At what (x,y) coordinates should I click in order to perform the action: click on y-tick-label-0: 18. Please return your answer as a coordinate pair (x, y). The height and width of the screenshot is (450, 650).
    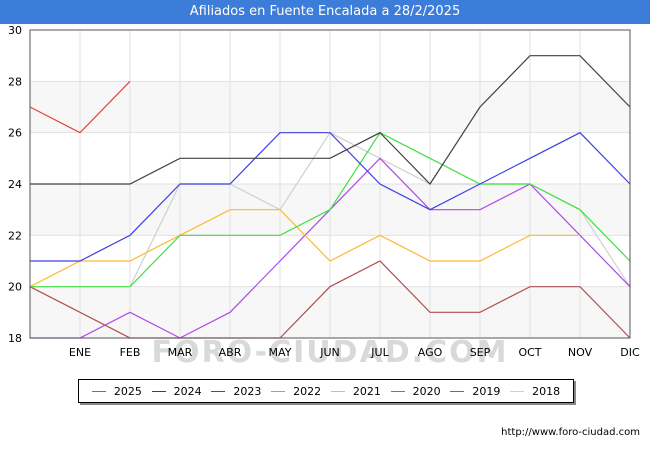
    Looking at the image, I should click on (15, 338).